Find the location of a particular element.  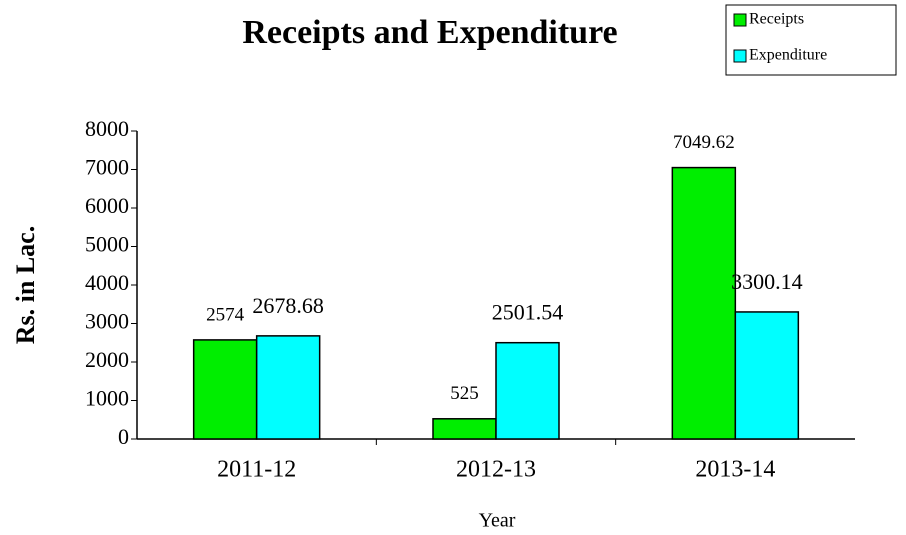

y-tick-label: 8000 is located at coordinates (107, 128).